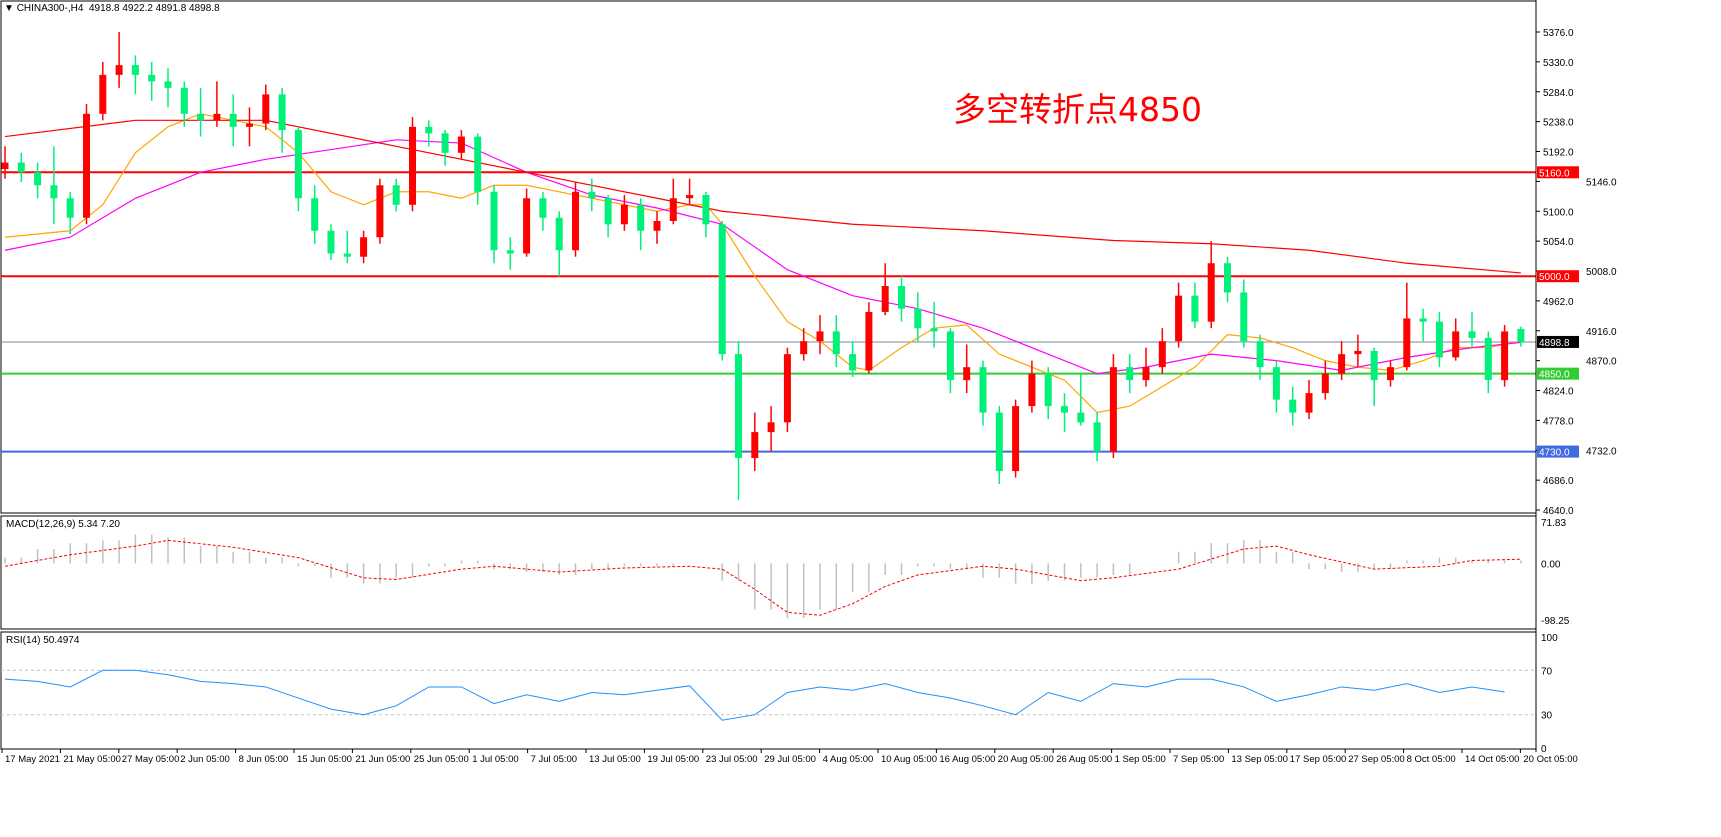  I want to click on price-tick-label: 5146.0, so click(1601, 182).